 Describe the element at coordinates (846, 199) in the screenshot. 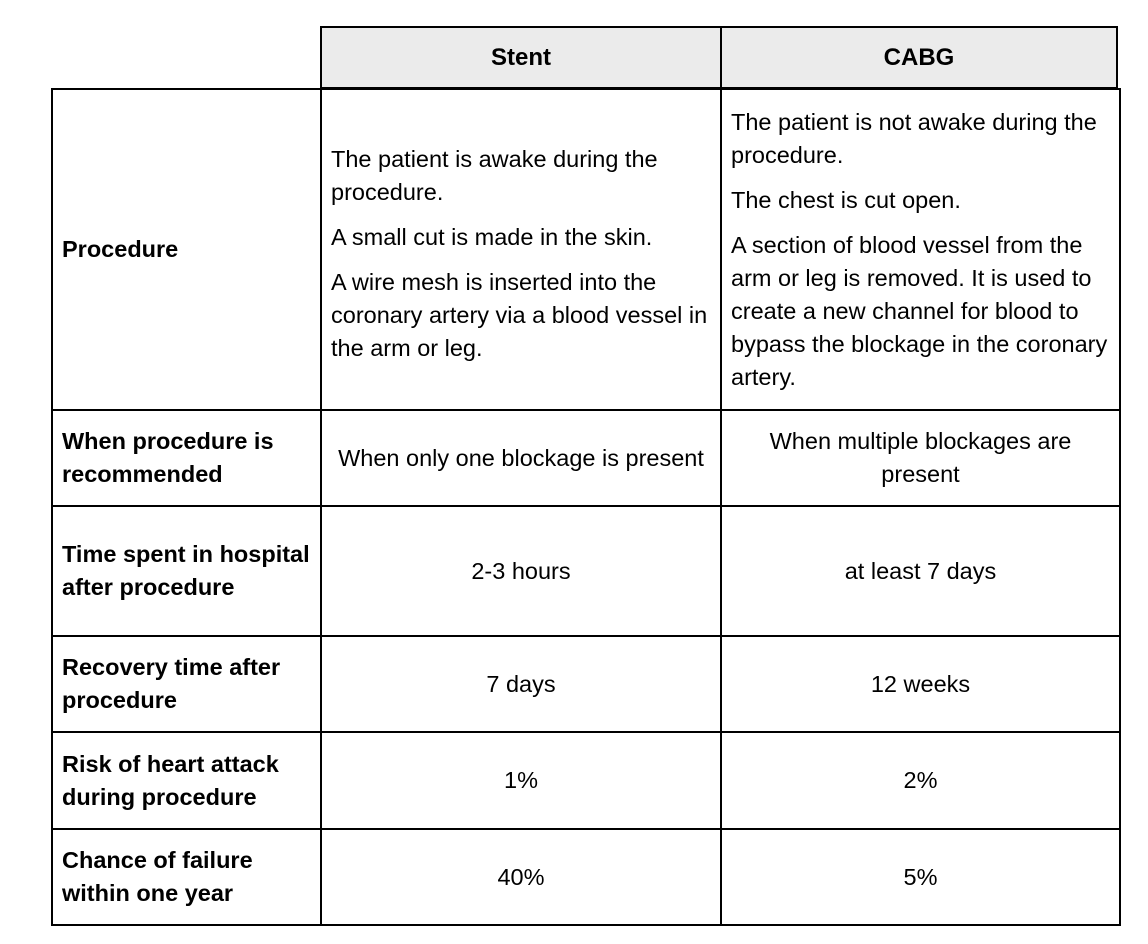

I see `cabg-procedure-line: The chest is cut open.` at that location.